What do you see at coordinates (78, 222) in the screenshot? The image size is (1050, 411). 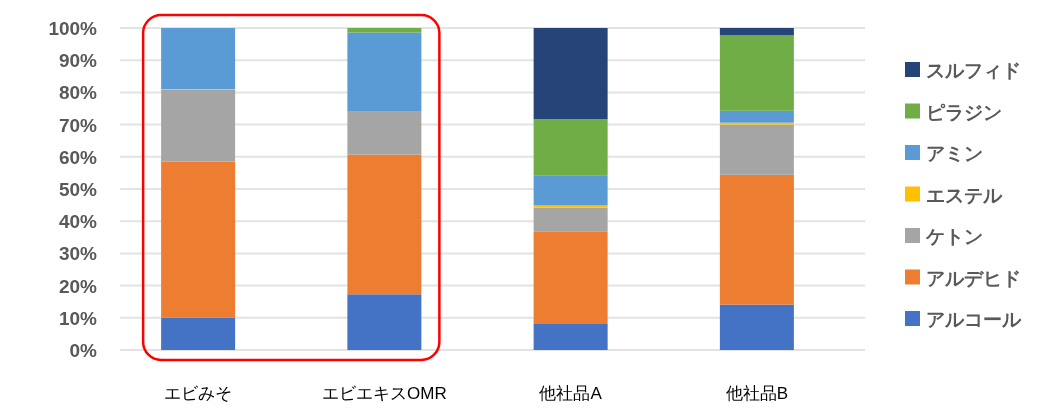 I see `y-tick-label: 40%` at bounding box center [78, 222].